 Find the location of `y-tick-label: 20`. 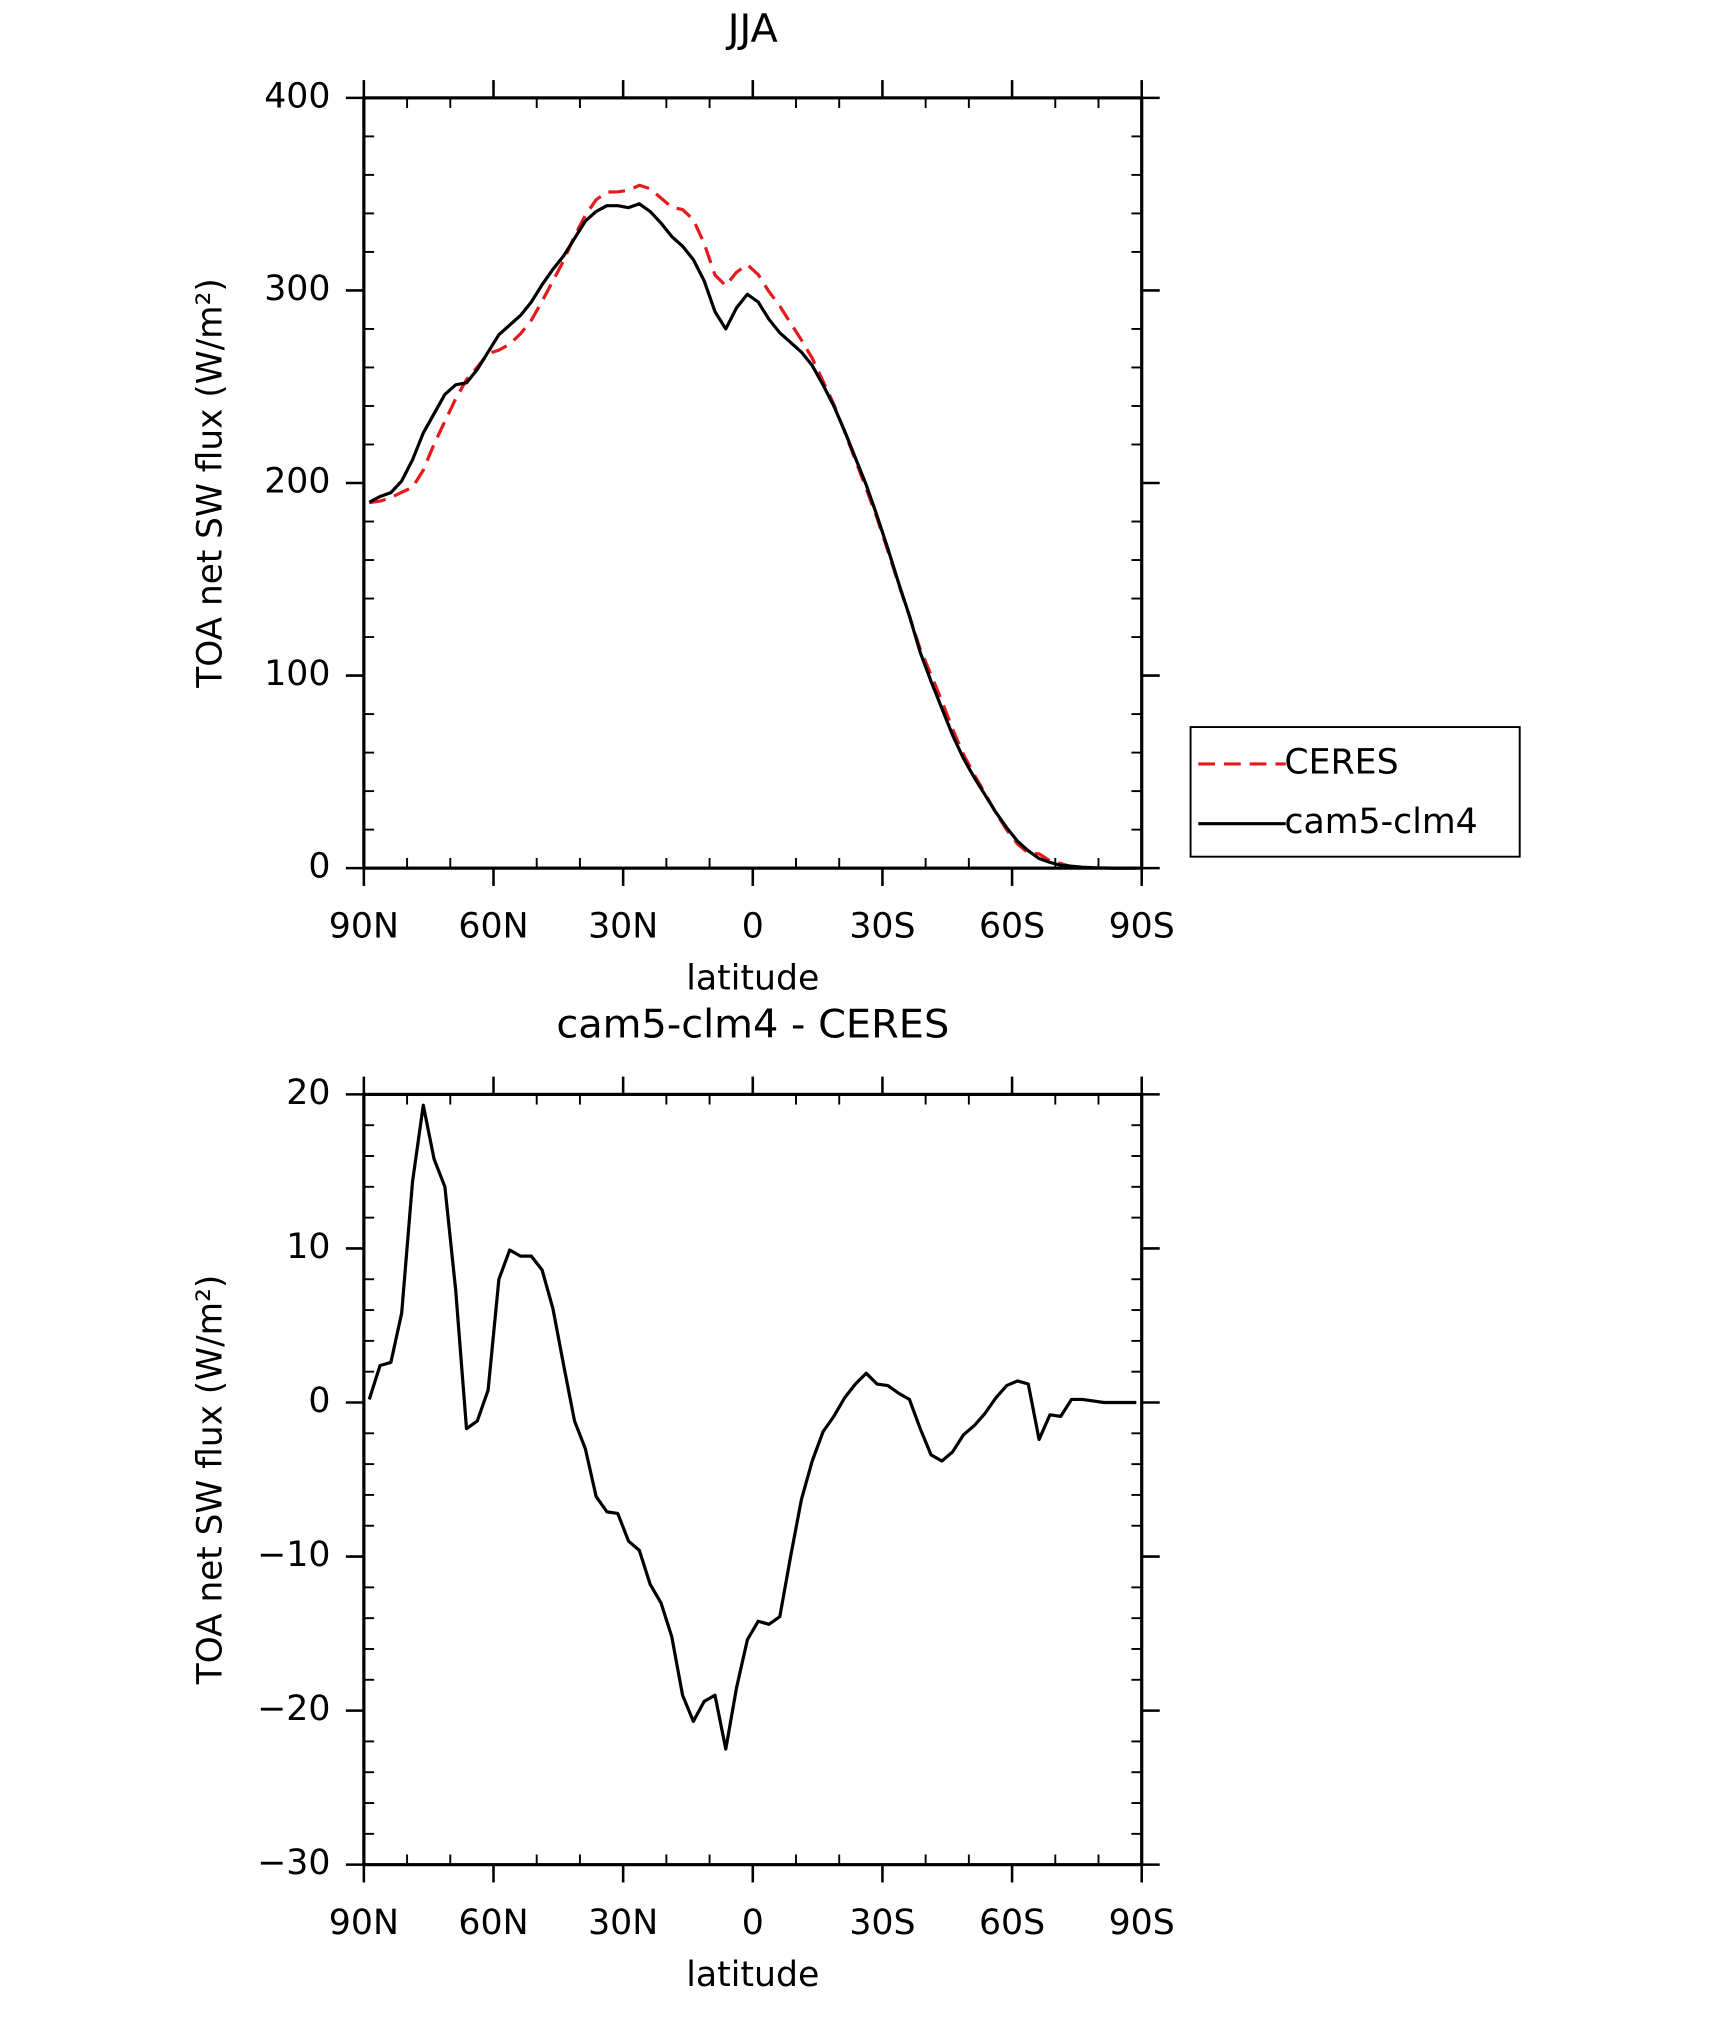

y-tick-label: 20 is located at coordinates (308, 1093).